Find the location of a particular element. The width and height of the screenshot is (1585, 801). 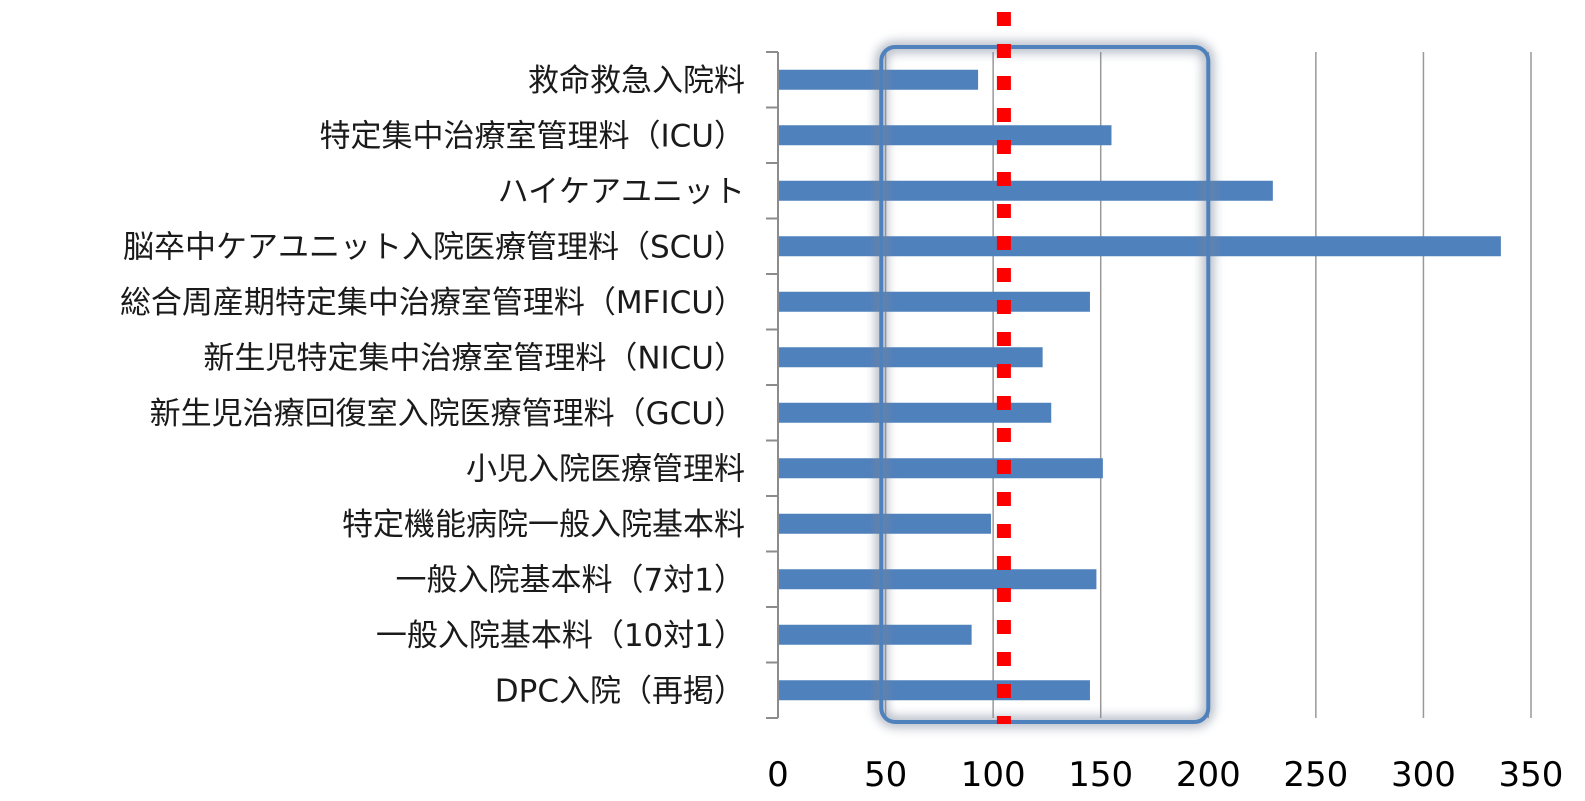

category-label: 特定集中治療室管理料（ICU） is located at coordinates (532, 136).